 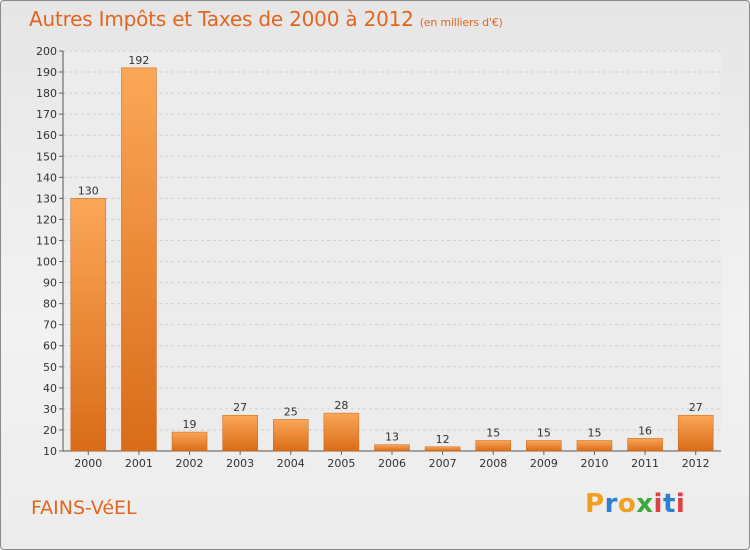 I want to click on x-tick-label-2001: 2001, so click(x=139, y=463).